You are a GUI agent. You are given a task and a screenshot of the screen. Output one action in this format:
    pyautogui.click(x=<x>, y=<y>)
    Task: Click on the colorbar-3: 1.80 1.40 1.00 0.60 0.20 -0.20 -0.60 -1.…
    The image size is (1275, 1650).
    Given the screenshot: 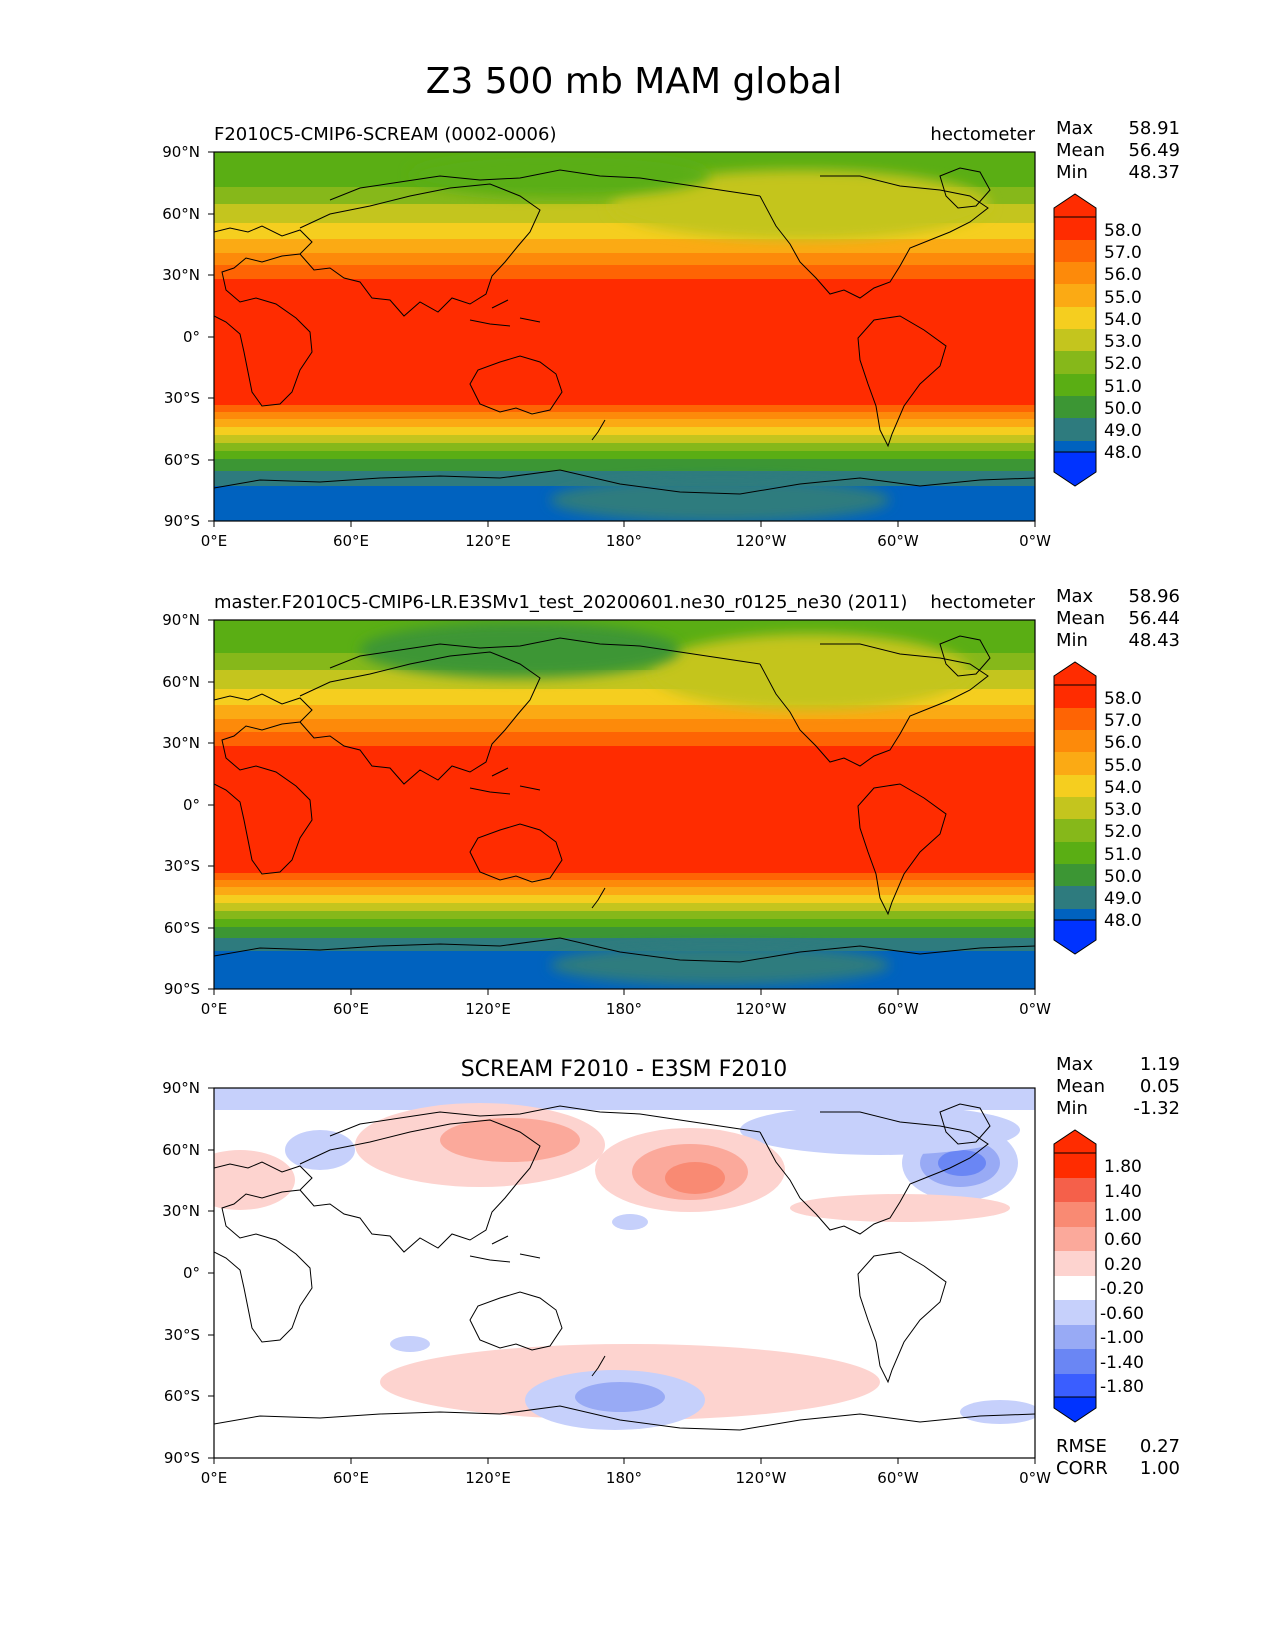 What is the action you would take?
    pyautogui.click(x=1098, y=1276)
    